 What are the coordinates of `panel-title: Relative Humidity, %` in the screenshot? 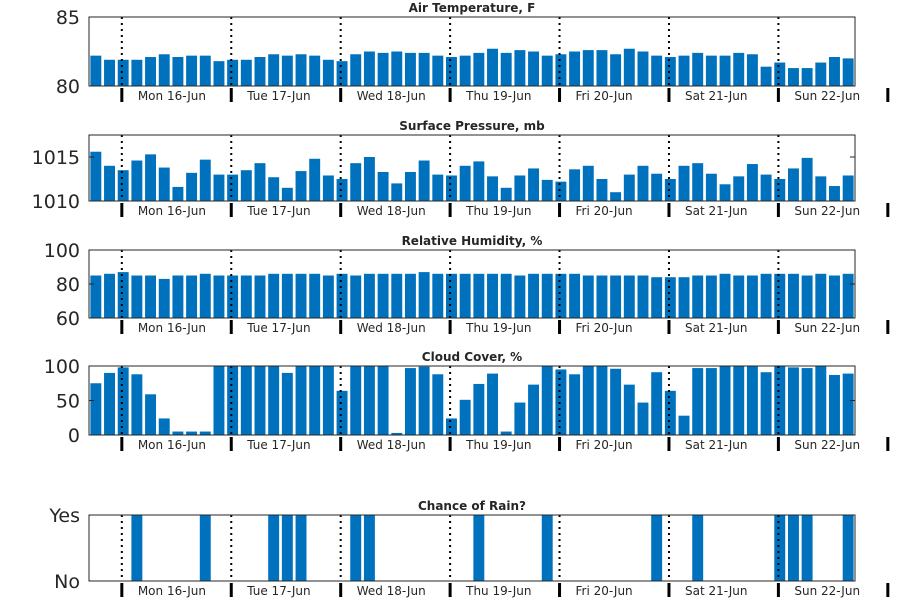 It's located at (472, 241).